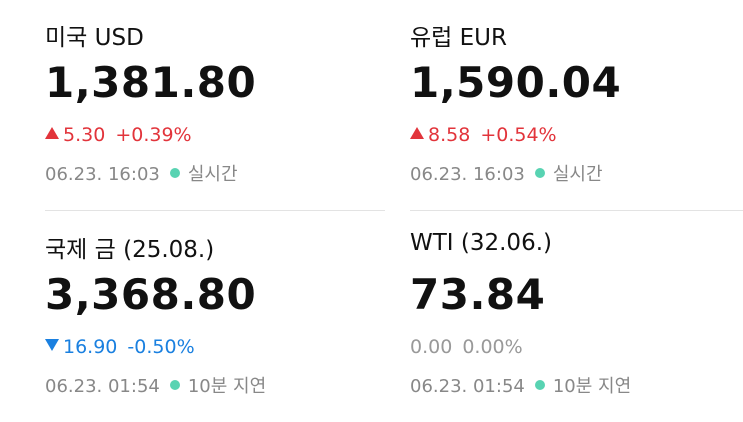 This screenshot has width=743, height=422. What do you see at coordinates (84, 135) in the screenshot?
I see `change: 5.30` at bounding box center [84, 135].